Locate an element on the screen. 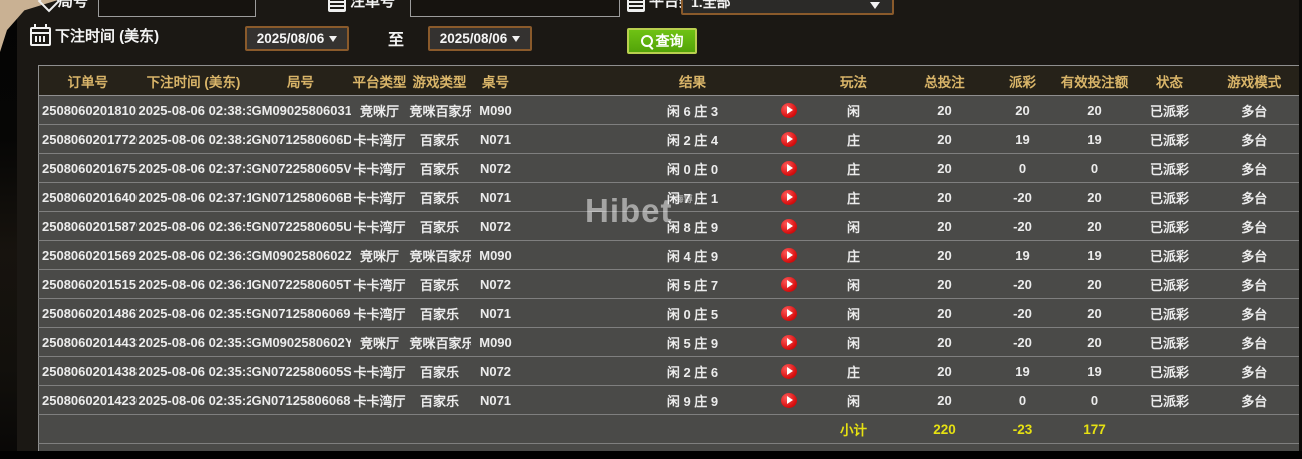 The image size is (1302, 459). cell-time is located at coordinates (193, 429).